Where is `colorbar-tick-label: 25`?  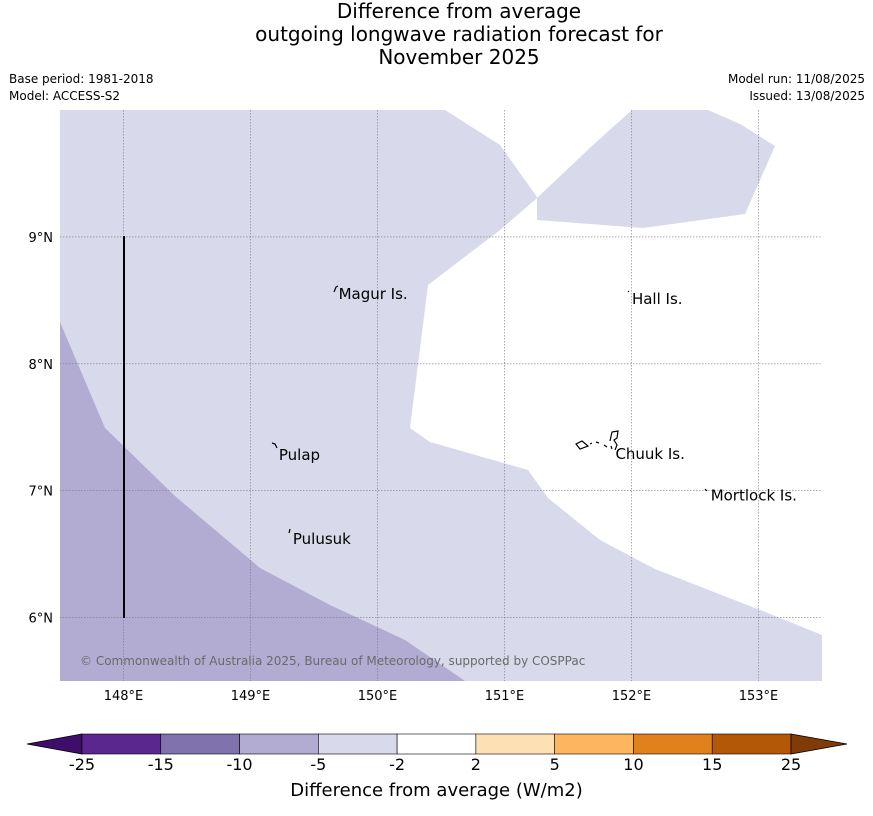
colorbar-tick-label: 25 is located at coordinates (791, 764).